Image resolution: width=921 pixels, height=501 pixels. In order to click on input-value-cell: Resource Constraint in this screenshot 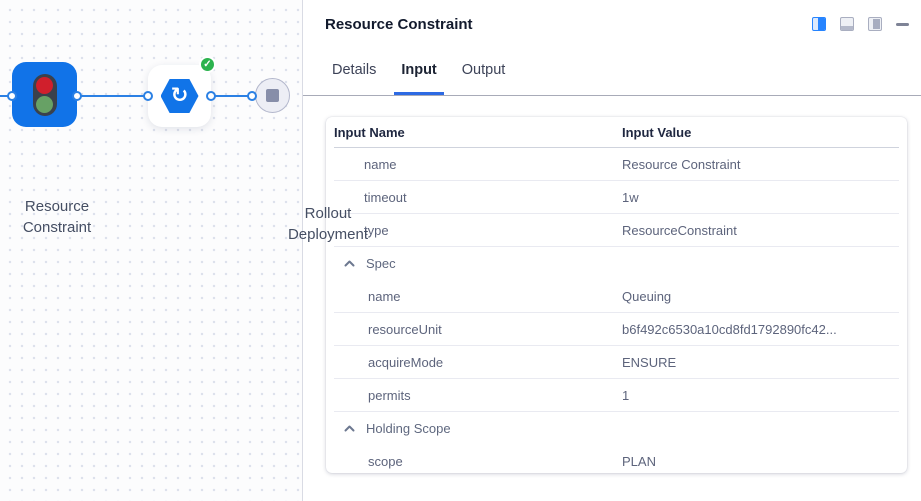, I will do `click(681, 164)`.